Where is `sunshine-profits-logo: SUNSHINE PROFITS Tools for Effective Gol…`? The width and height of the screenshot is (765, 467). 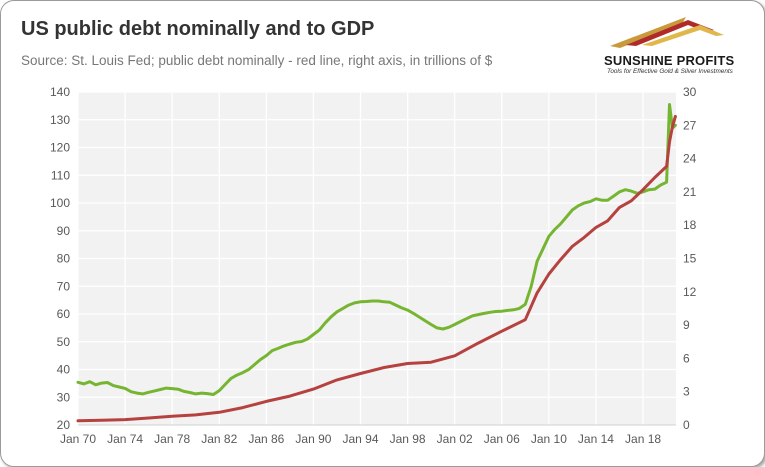 sunshine-profits-logo: SUNSHINE PROFITS Tools for Effective Gol… is located at coordinates (676, 45).